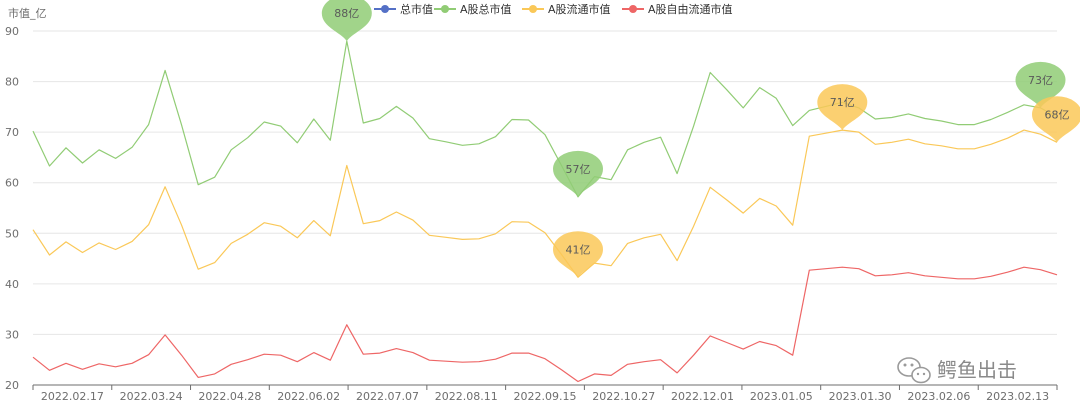  What do you see at coordinates (860, 396) in the screenshot?
I see `x-tick-label: 2023.01.30` at bounding box center [860, 396].